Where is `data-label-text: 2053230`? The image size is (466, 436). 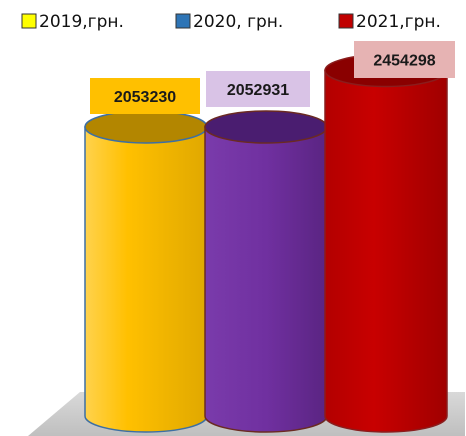
data-label-text: 2053230 is located at coordinates (145, 97).